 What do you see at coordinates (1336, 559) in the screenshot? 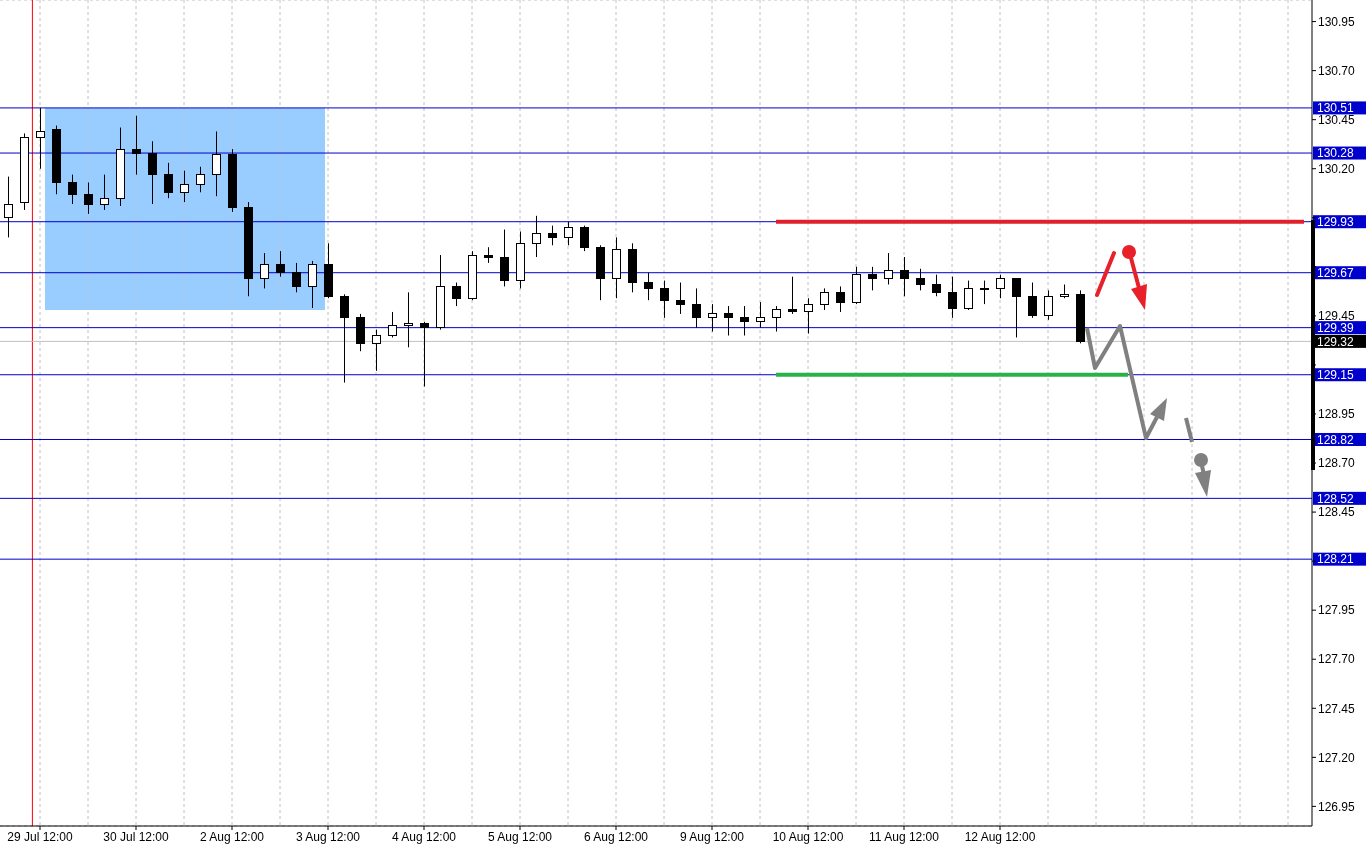
I see `ref-line-label: 128.21` at bounding box center [1336, 559].